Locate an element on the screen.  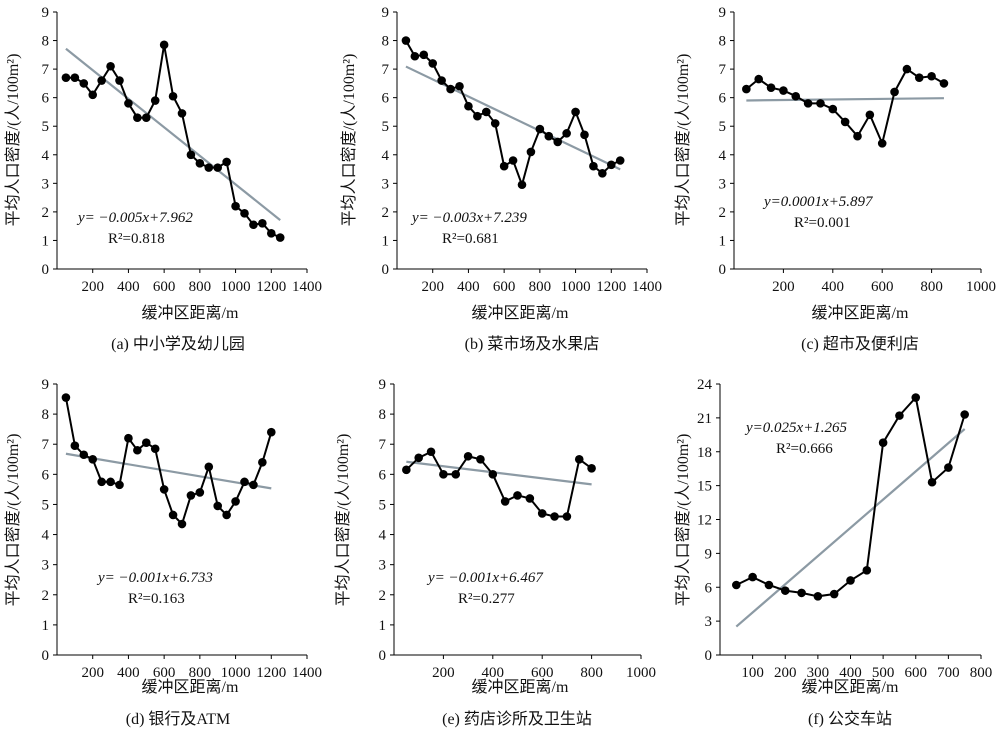
panel-caption: (c) 超市及便利店 is located at coordinates (860, 344).